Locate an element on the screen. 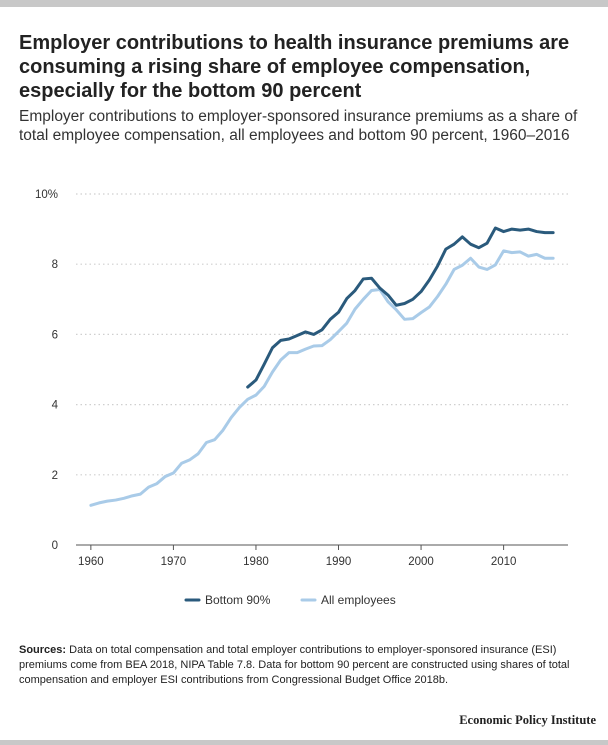 The height and width of the screenshot is (745, 608). legend: Bottom 90% All employees is located at coordinates (290, 600).